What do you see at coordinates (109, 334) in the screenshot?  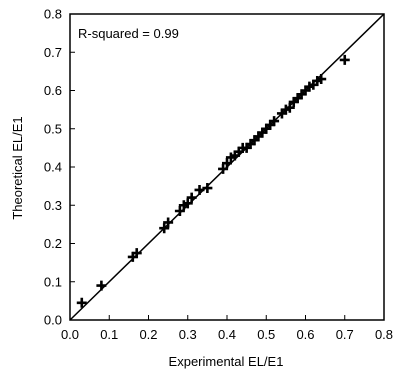 I see `x-tick-label: 0.1` at bounding box center [109, 334].